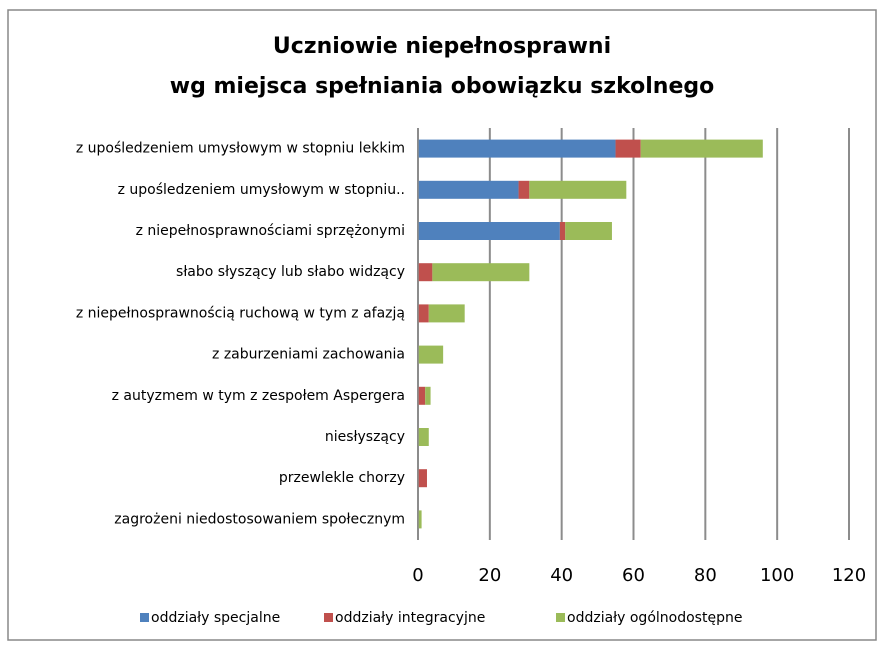 The image size is (884, 645). I want to click on x-tick-label: 0, so click(417, 575).